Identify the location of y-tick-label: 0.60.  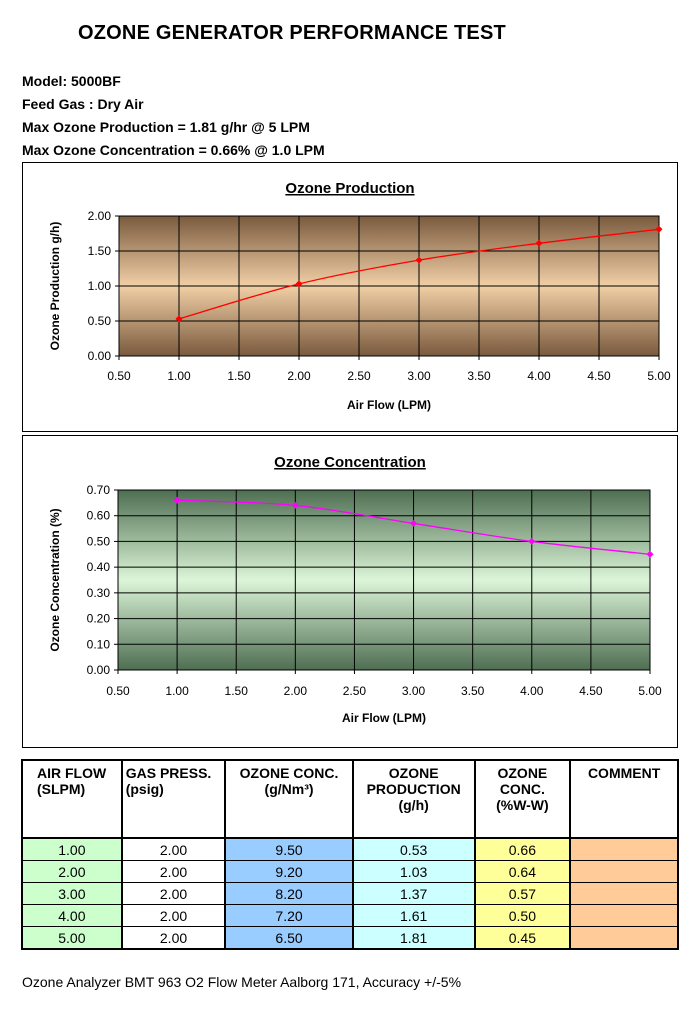
(99, 516).